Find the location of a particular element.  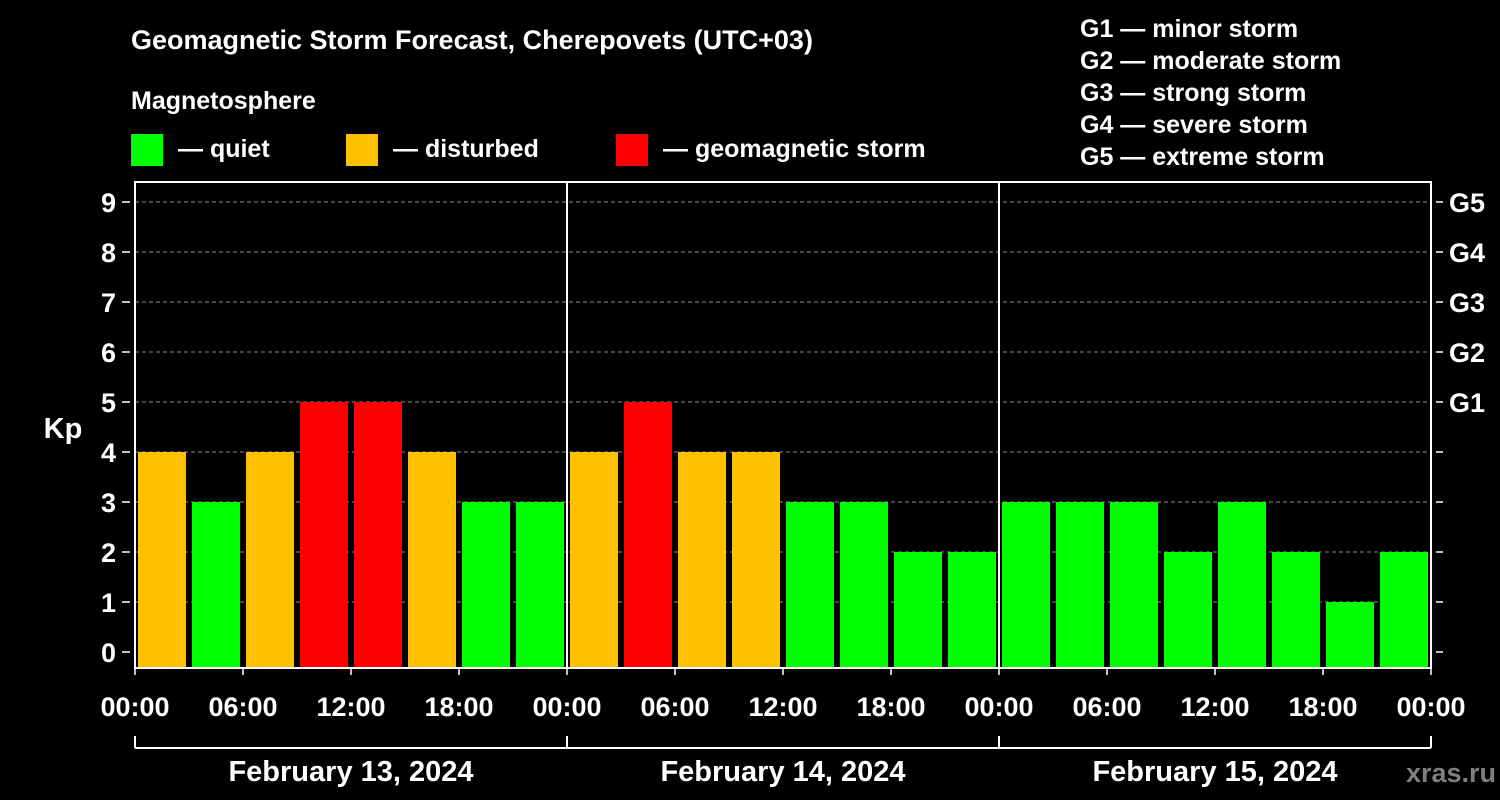

day-label: February 14, 2024 is located at coordinates (782, 772).